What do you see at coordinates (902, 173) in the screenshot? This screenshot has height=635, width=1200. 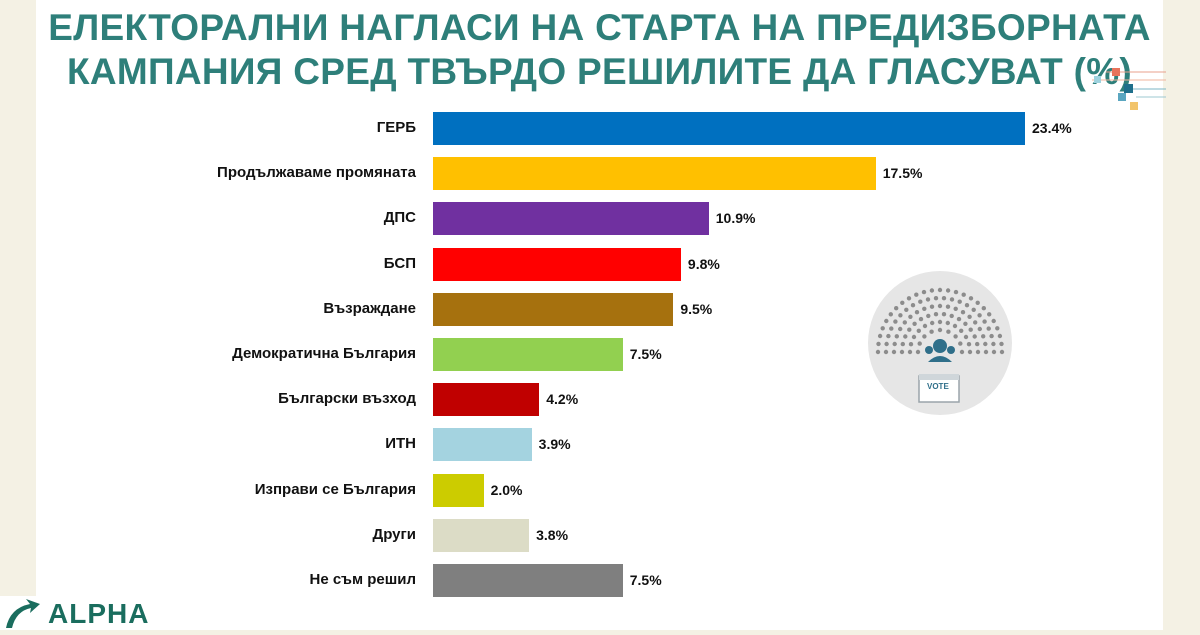 I see `value-label: 17.5%` at bounding box center [902, 173].